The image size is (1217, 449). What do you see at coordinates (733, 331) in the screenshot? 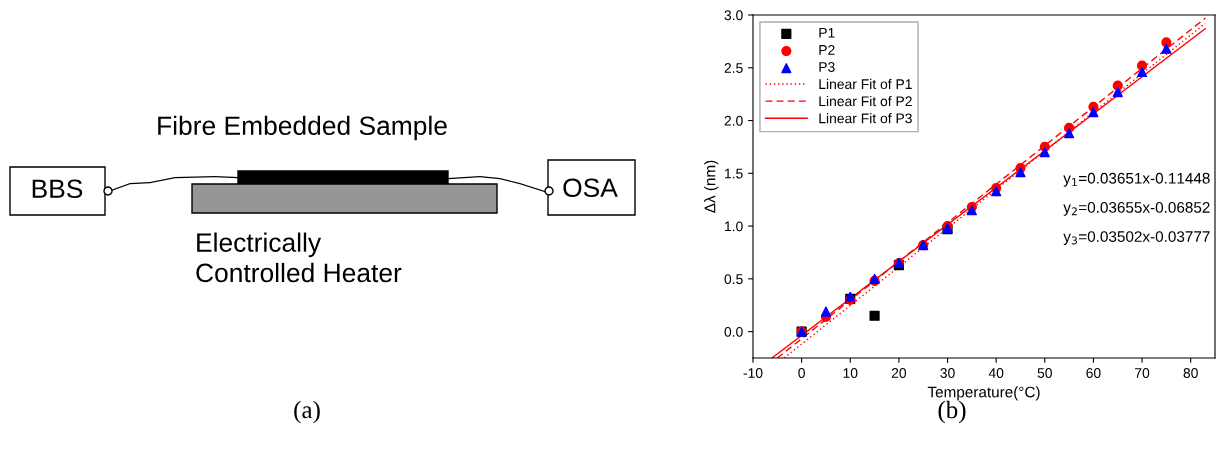
I see `y-tick-label: 0.0` at bounding box center [733, 331].